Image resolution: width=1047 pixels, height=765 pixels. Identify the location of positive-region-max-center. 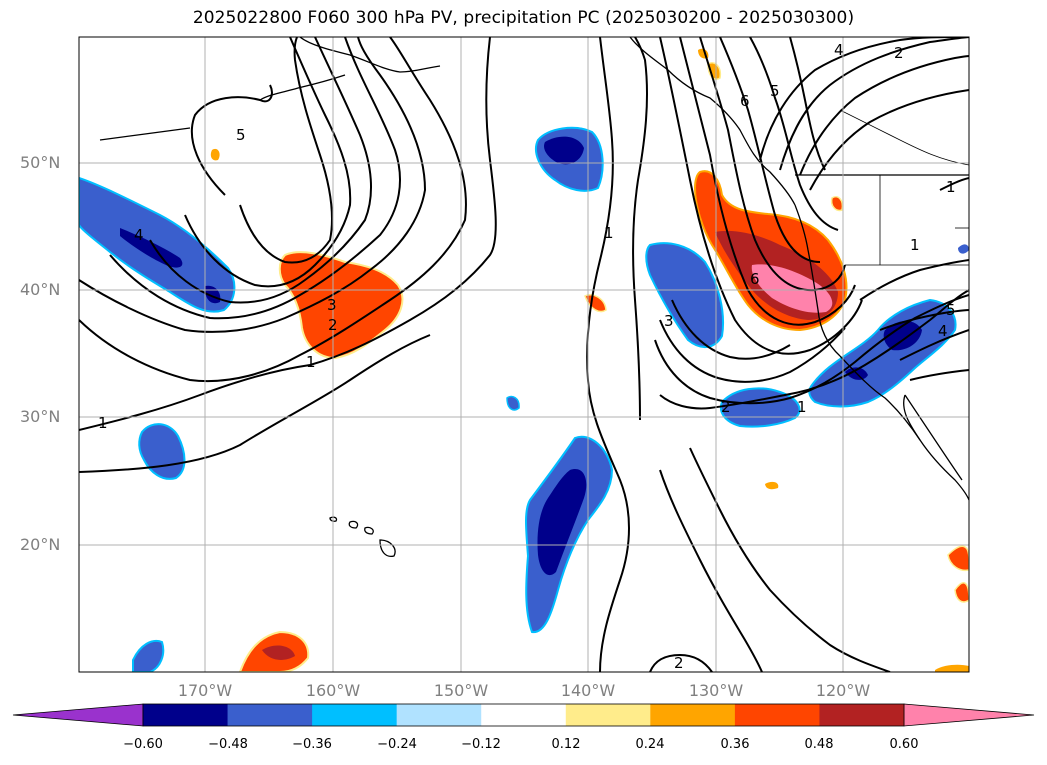
(792, 288).